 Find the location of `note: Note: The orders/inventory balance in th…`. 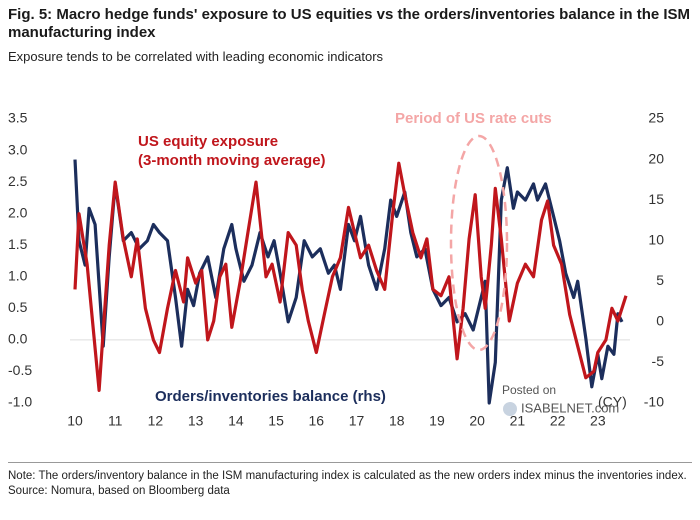

note: Note: The orders/inventory balance in th… is located at coordinates (347, 476).